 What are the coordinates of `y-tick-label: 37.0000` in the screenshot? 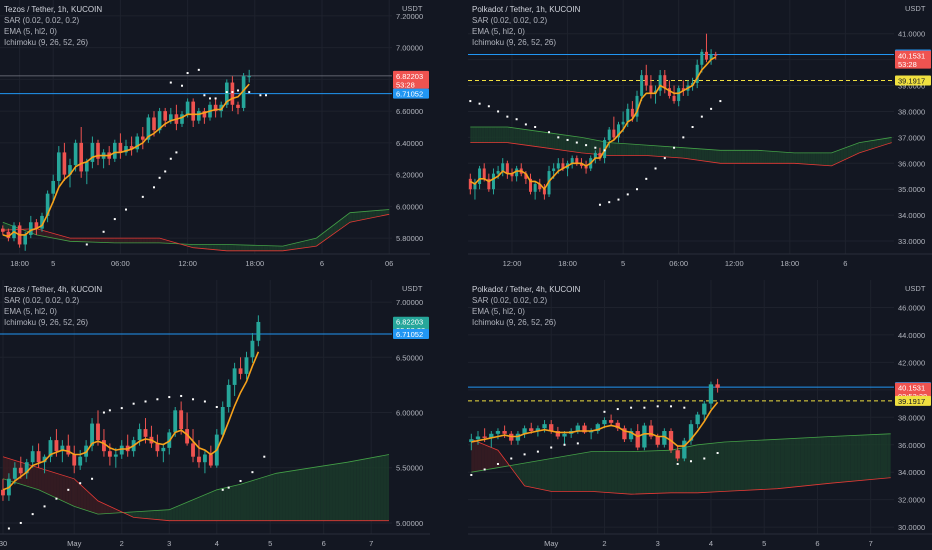 It's located at (911, 137).